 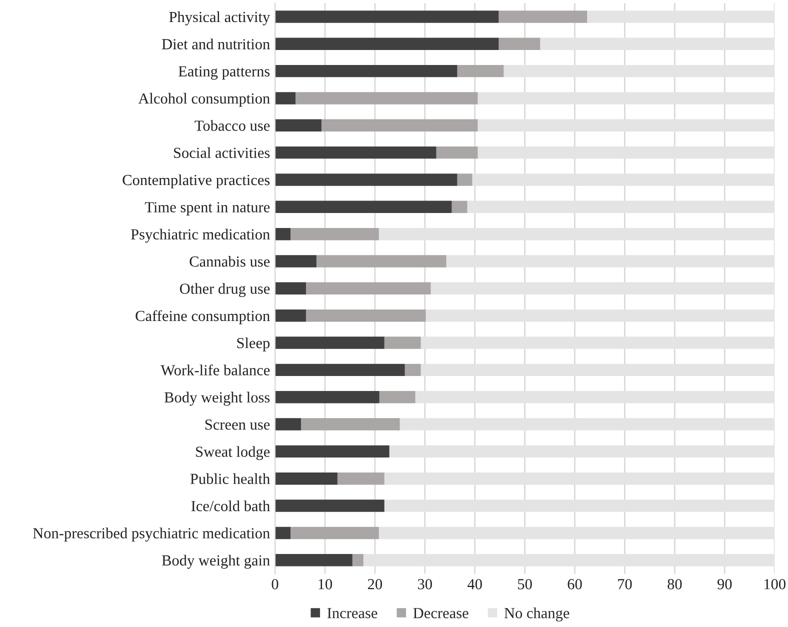 What do you see at coordinates (217, 399) in the screenshot?
I see `y-tick-label: Body weight loss` at bounding box center [217, 399].